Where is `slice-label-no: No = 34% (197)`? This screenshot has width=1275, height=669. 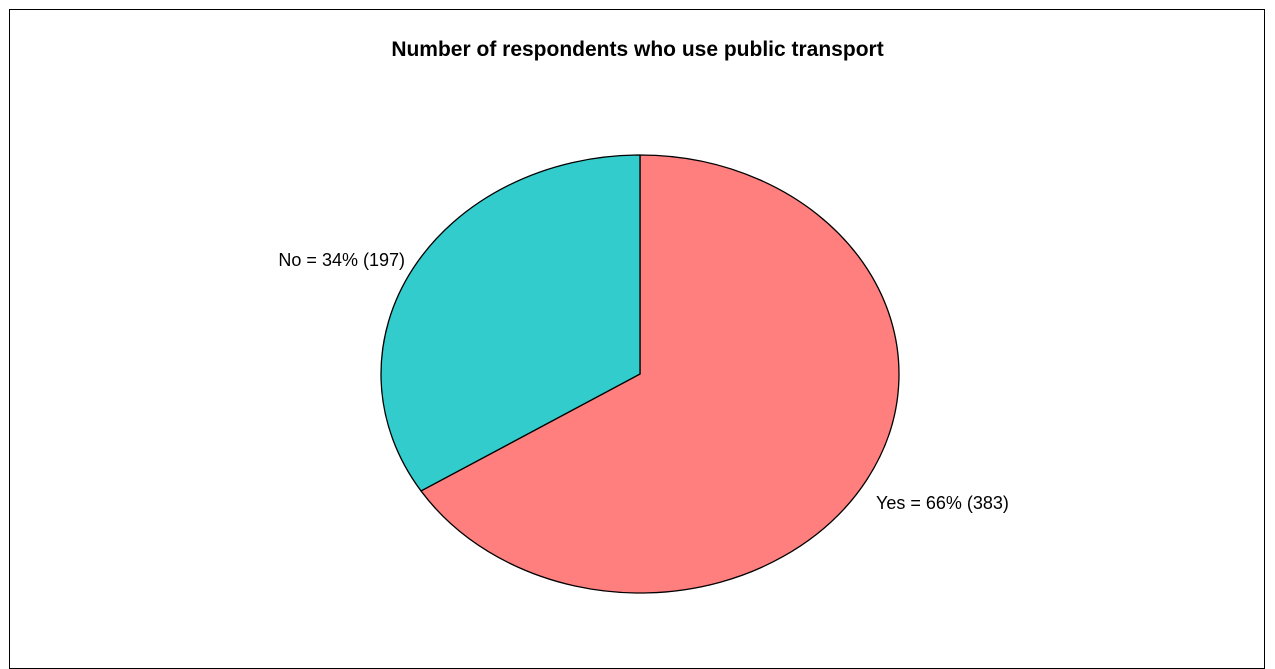
slice-label-no: No = 34% (197) is located at coordinates (341, 260).